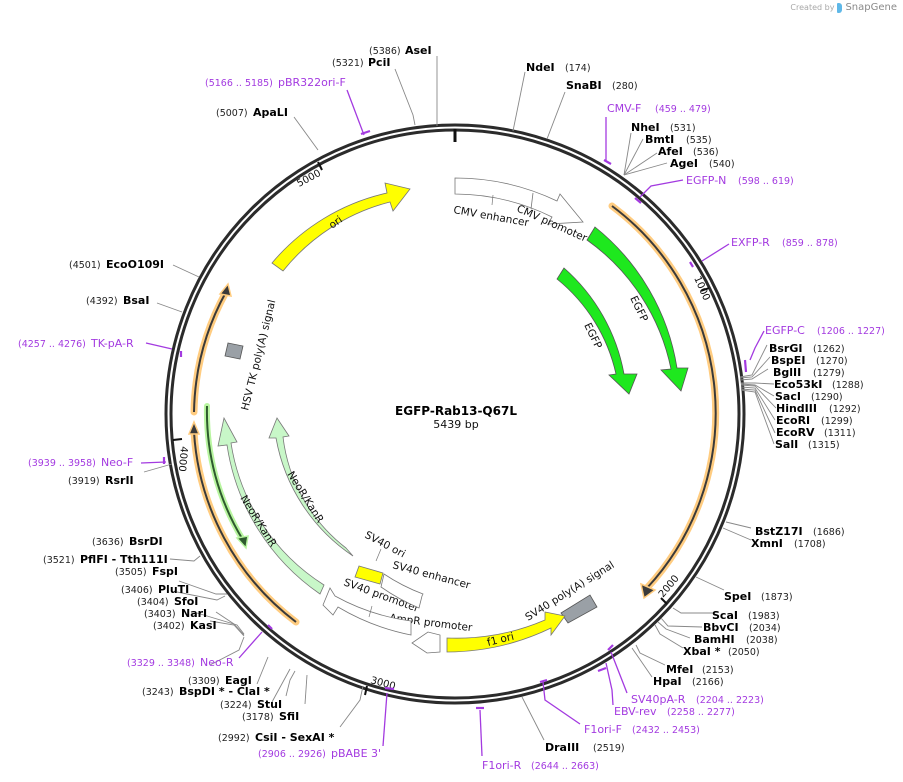 Image resolution: width=903 pixels, height=782 pixels. I want to click on svg-text: EcoO109I, so click(135, 264).